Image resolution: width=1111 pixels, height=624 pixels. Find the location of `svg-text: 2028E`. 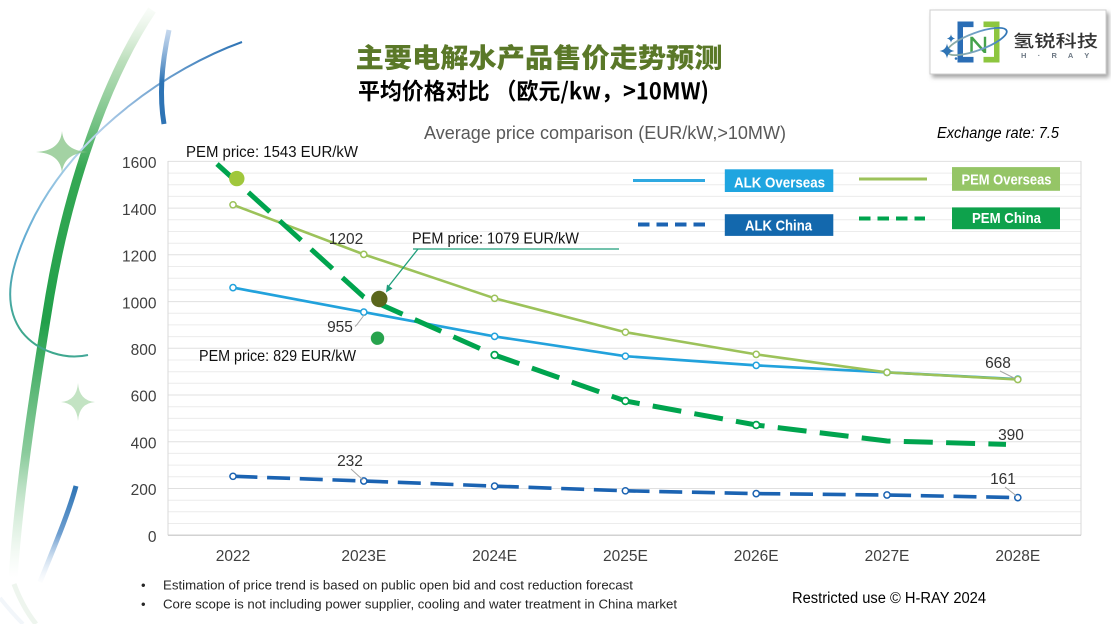

svg-text: 2028E is located at coordinates (1017, 556).